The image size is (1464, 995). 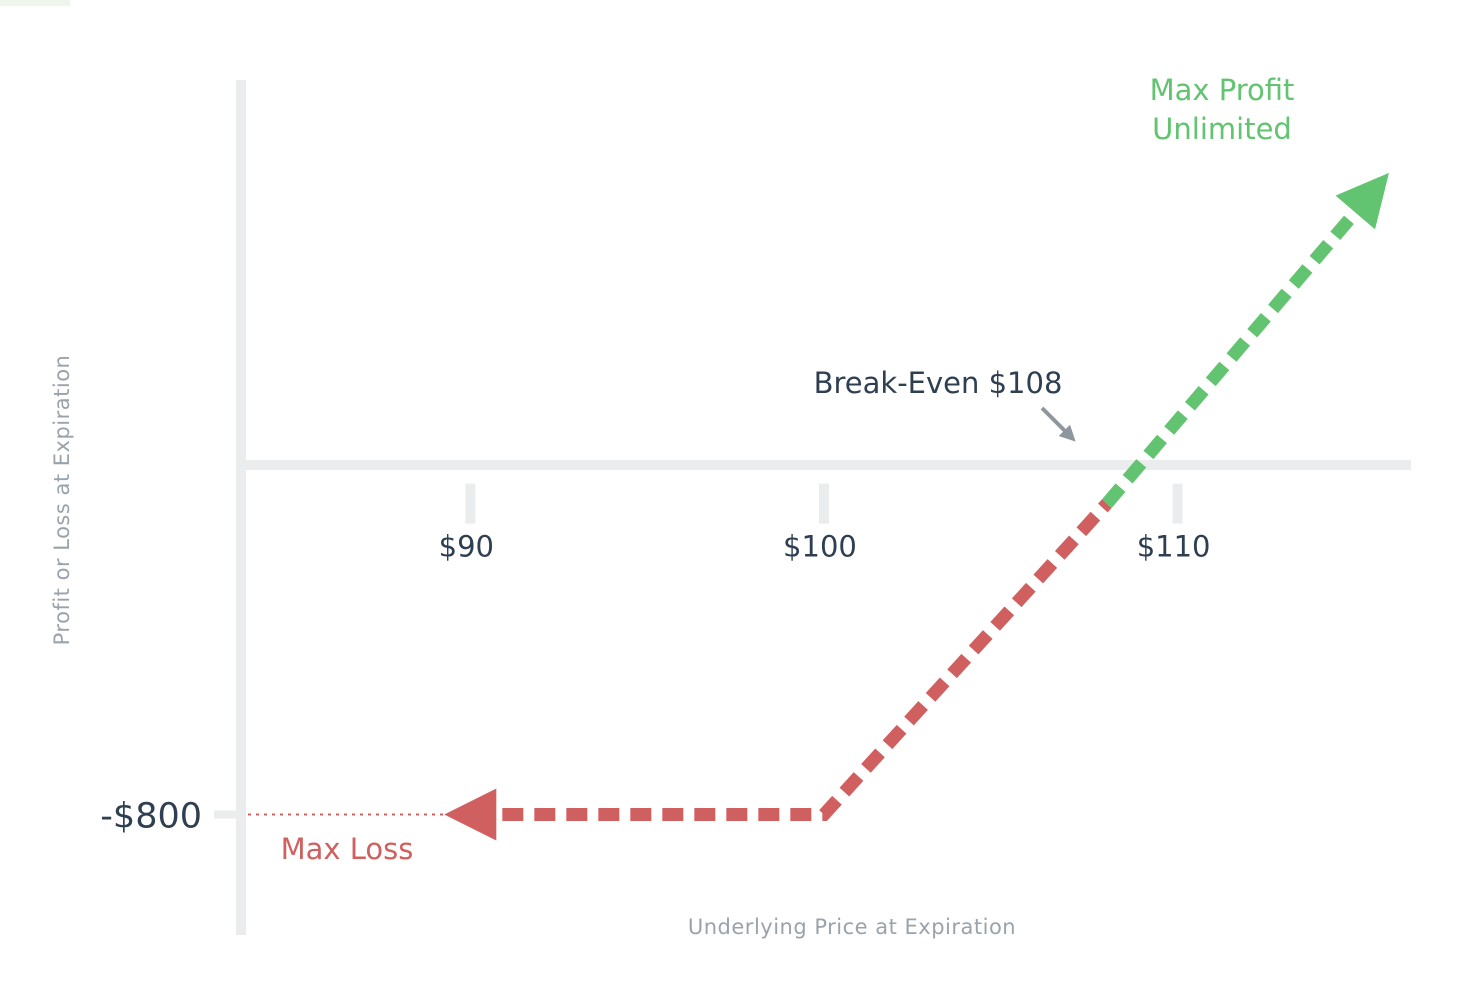 What do you see at coordinates (852, 927) in the screenshot?
I see `x-axis-title: Underlying Price at Expiration` at bounding box center [852, 927].